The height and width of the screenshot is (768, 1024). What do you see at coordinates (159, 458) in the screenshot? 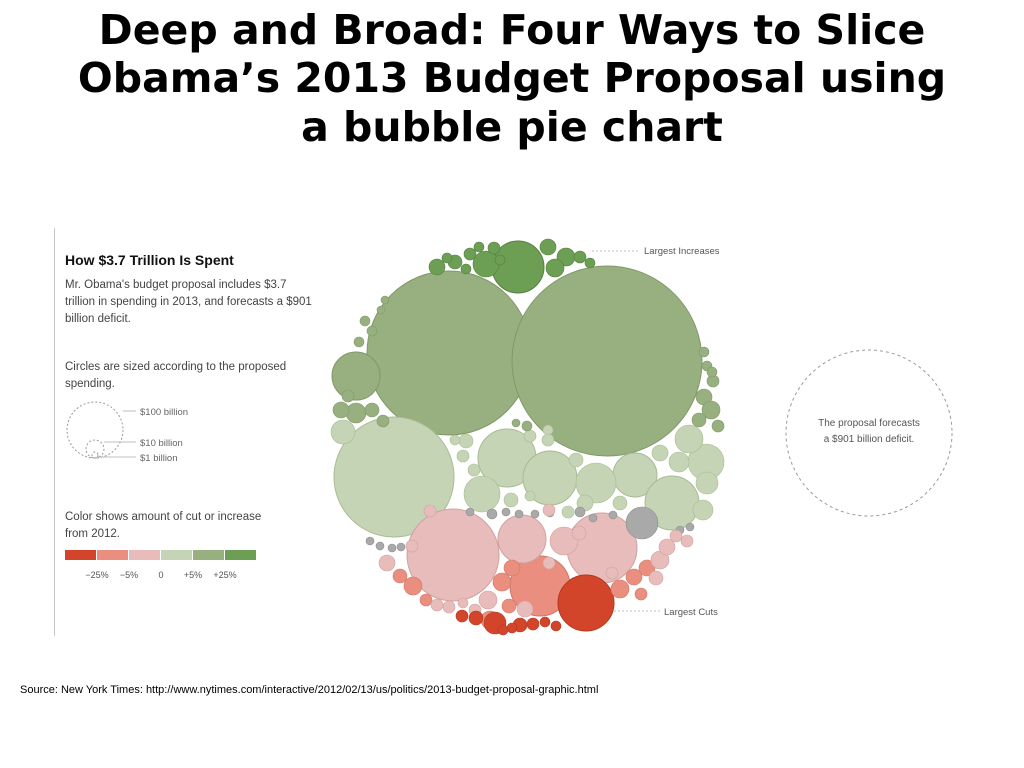
I see `size-legend-label: $1 billion` at bounding box center [159, 458].